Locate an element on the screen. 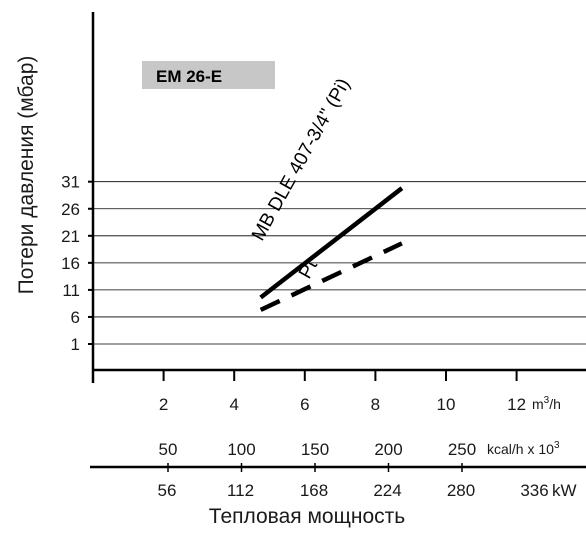  series-label-pt: Pt is located at coordinates (308, 269).